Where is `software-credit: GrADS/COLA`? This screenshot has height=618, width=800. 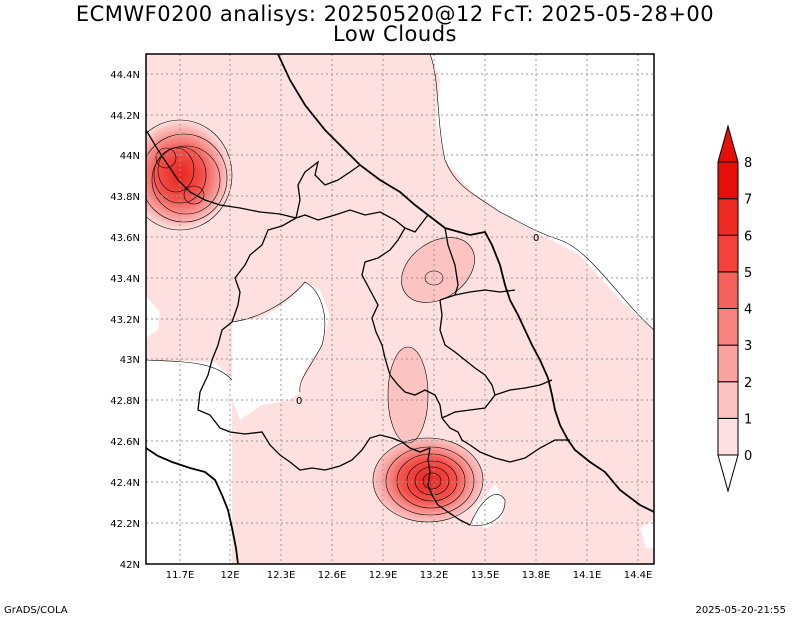
software-credit: GrADS/COLA is located at coordinates (36, 610).